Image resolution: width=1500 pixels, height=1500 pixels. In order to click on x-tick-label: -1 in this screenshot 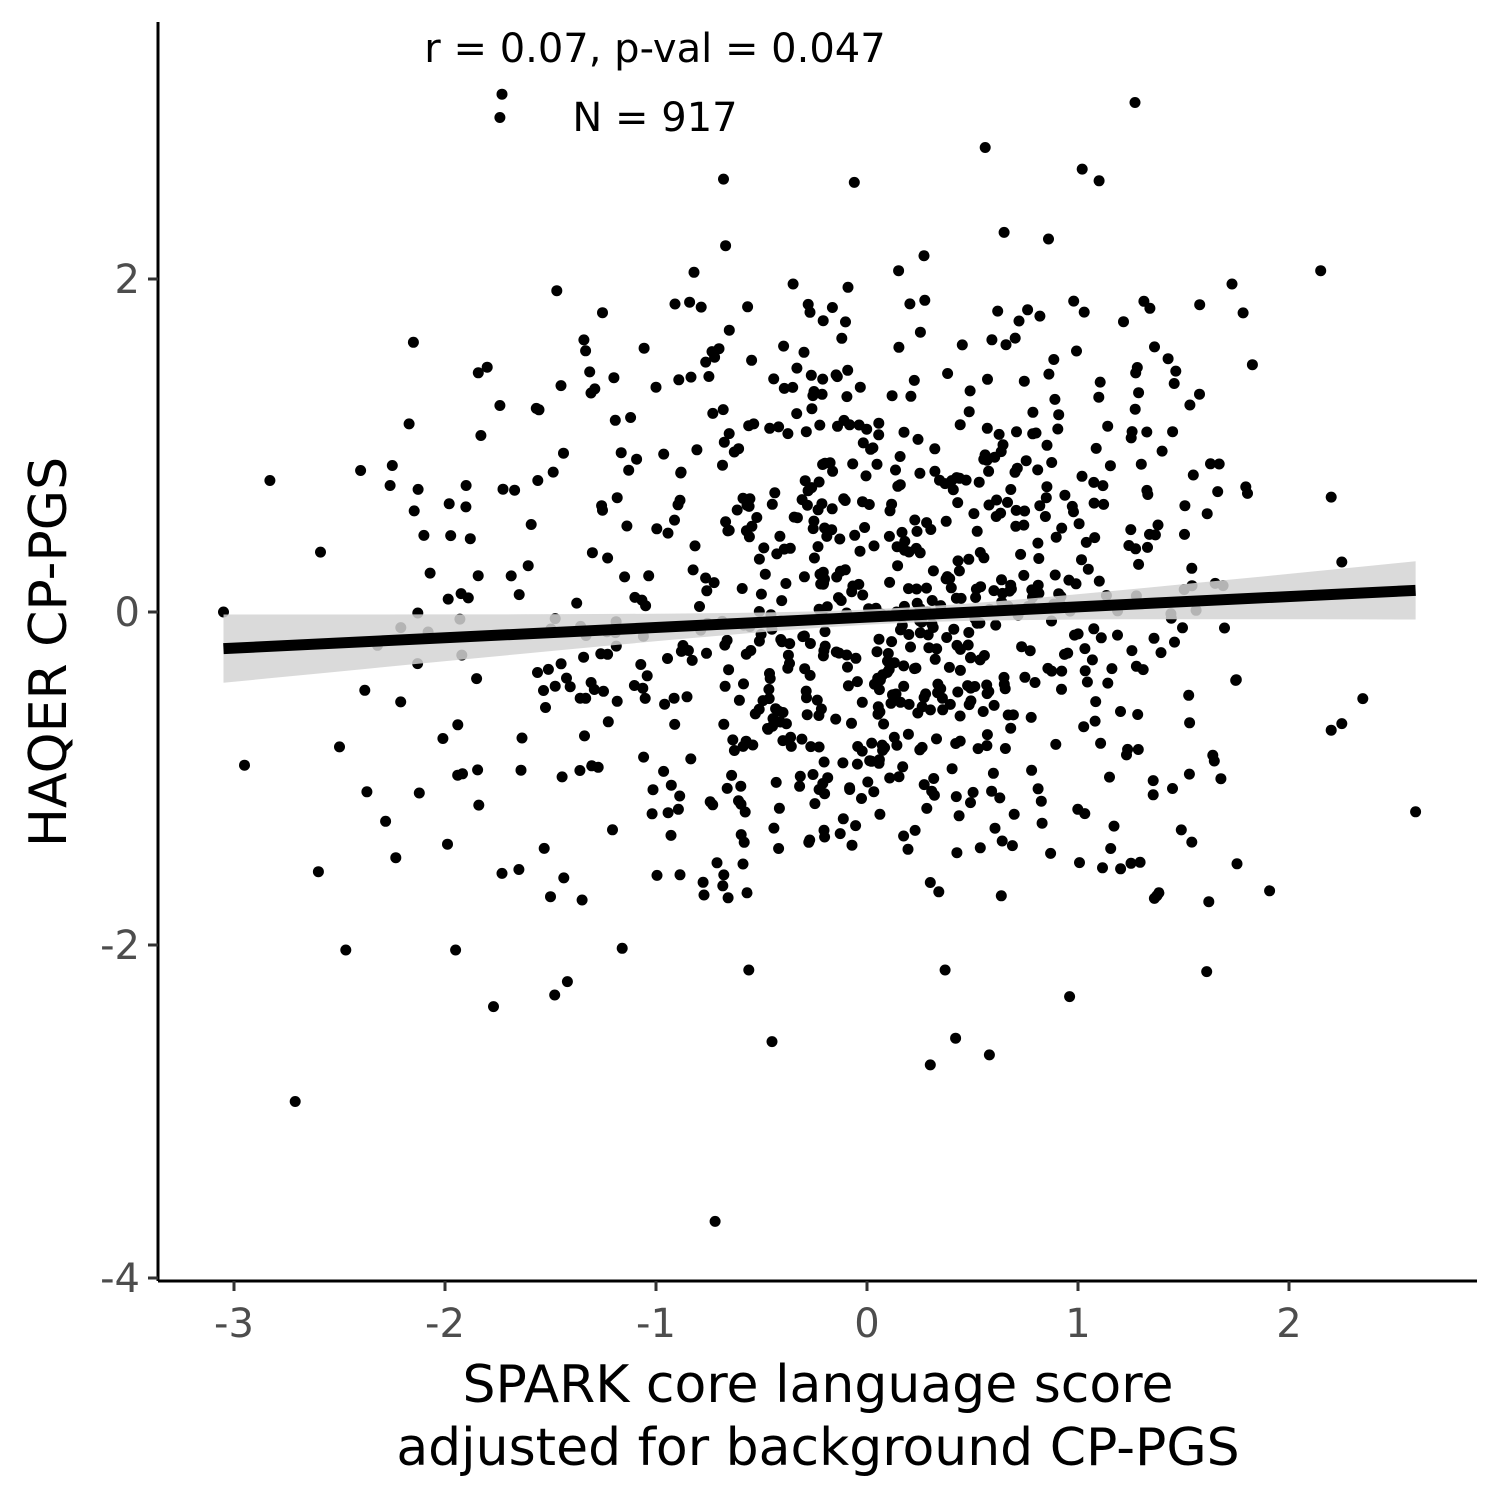, I will do `click(656, 1324)`.